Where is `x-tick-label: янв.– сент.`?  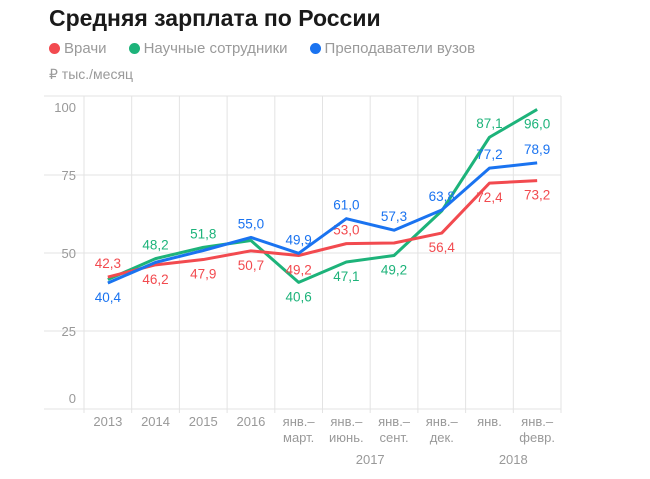 x-tick-label: янв.– сент. is located at coordinates (394, 429).